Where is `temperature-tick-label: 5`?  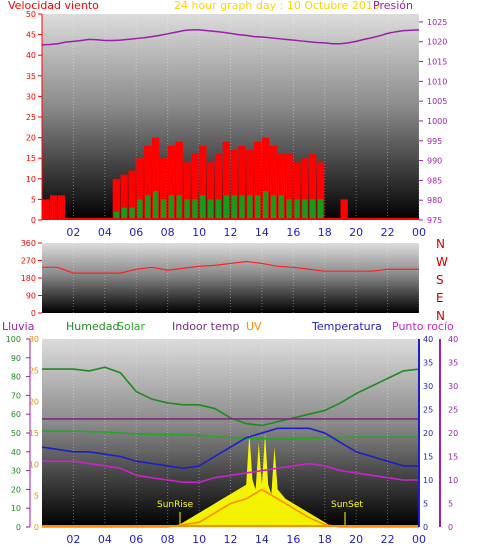
temperature-tick-label: 5 is located at coordinates (425, 504).